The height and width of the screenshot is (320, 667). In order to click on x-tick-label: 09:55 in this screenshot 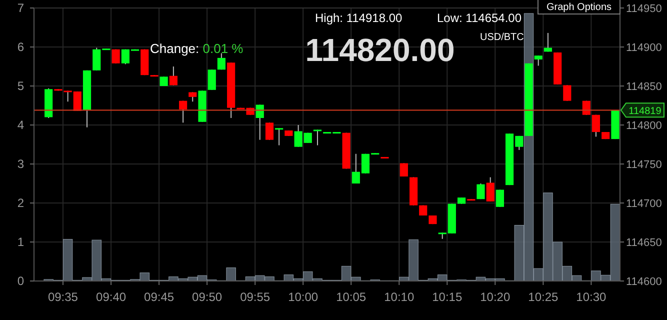, I will do `click(255, 297)`.